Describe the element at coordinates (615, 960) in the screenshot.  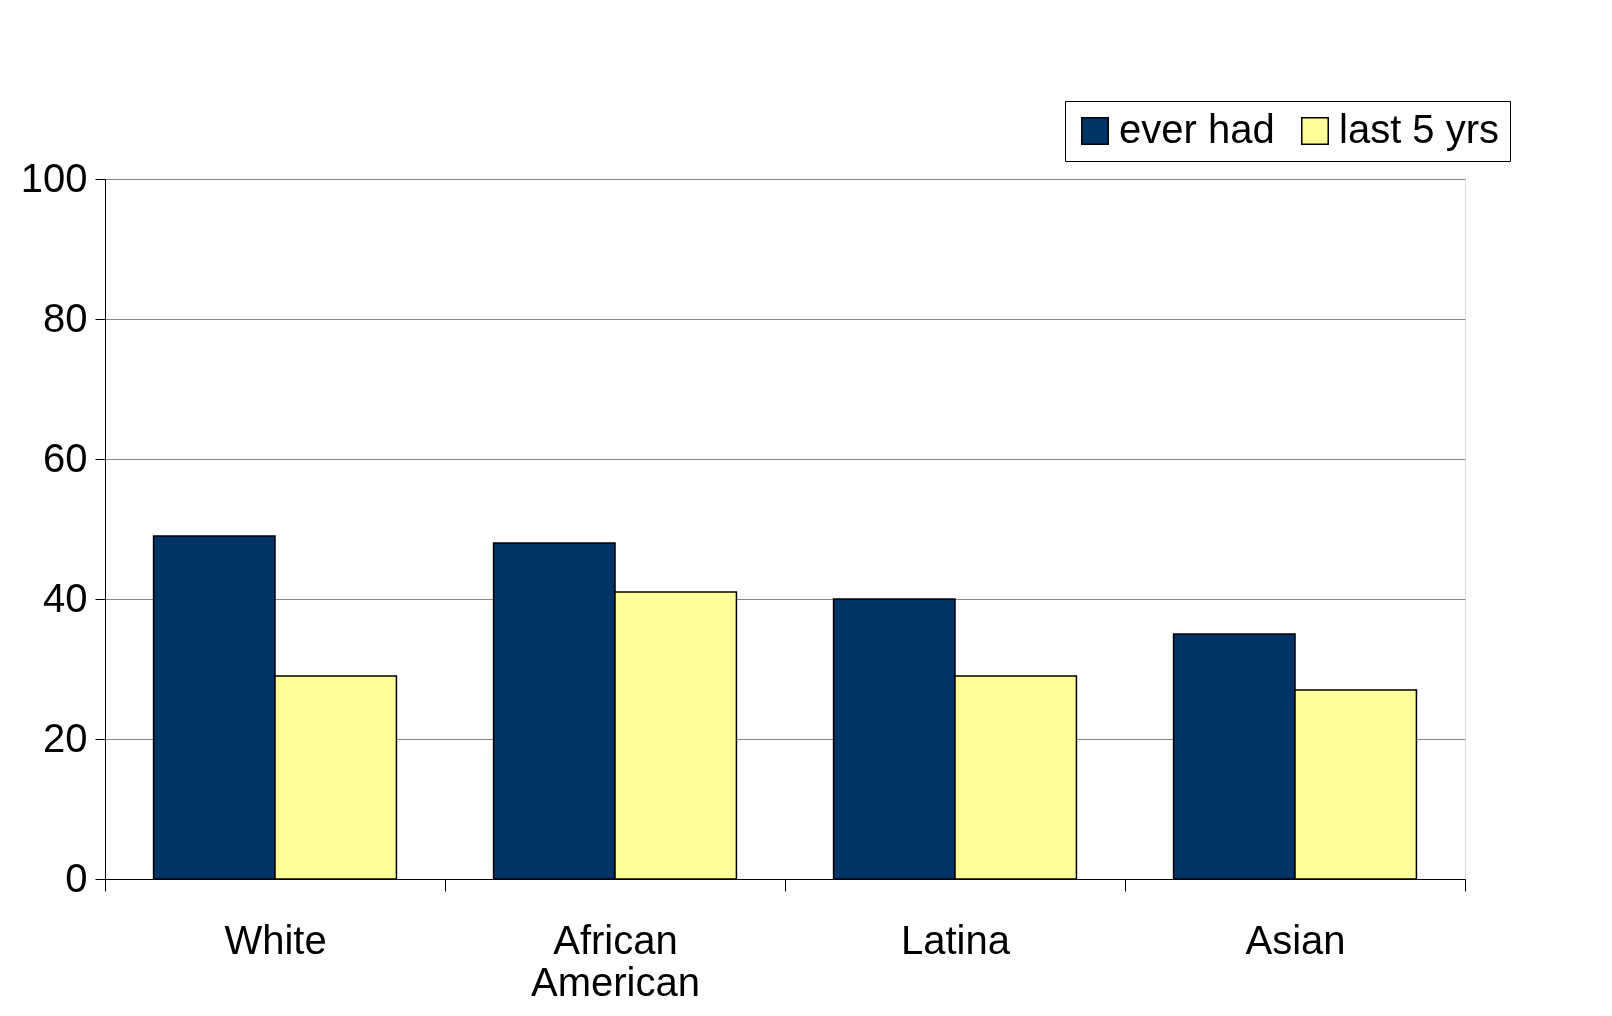
I see `x-tick-label: African American` at that location.